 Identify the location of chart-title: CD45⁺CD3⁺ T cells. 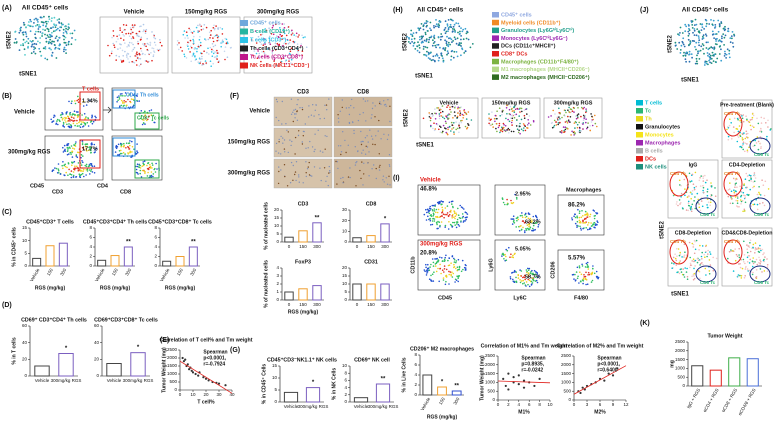
(50, 222).